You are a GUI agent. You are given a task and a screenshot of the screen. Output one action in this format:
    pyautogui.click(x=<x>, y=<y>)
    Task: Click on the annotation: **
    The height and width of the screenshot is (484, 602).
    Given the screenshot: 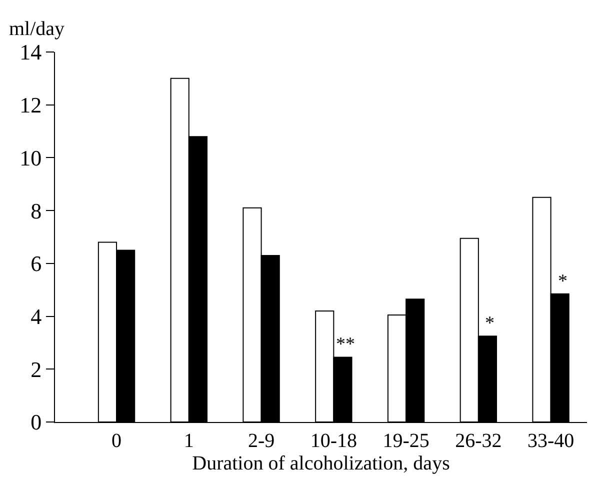 What is the action you would take?
    pyautogui.click(x=345, y=344)
    